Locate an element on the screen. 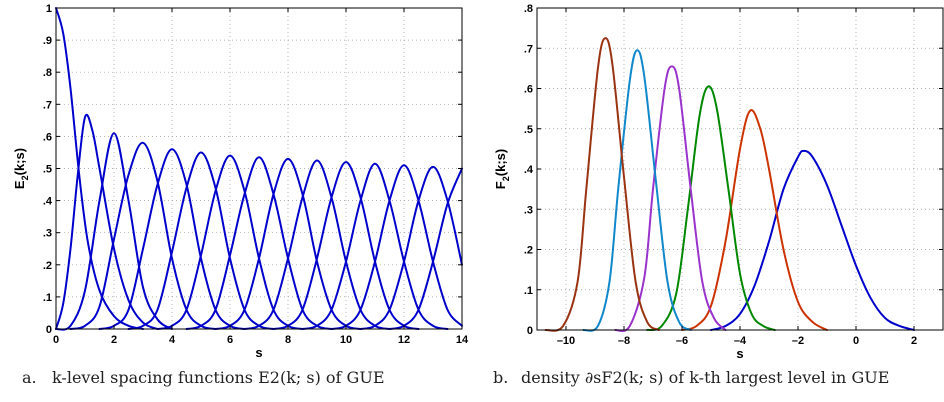 This screenshot has width=944, height=402. panel-b-y-tick-label: .3 is located at coordinates (528, 210).